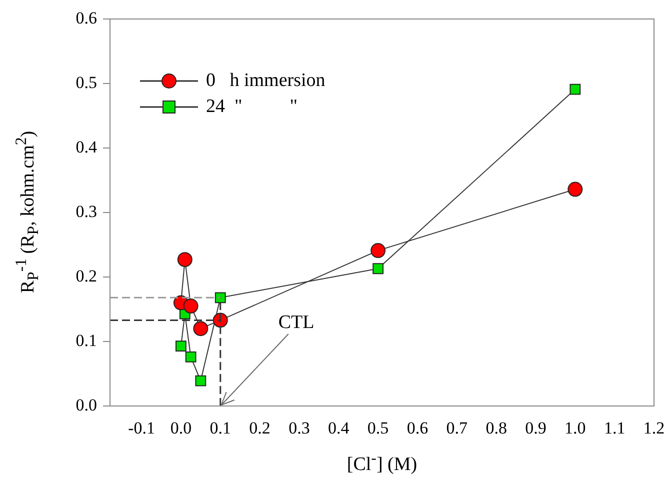  Describe the element at coordinates (299, 428) in the screenshot. I see `x-tick-label: 0.3` at that location.